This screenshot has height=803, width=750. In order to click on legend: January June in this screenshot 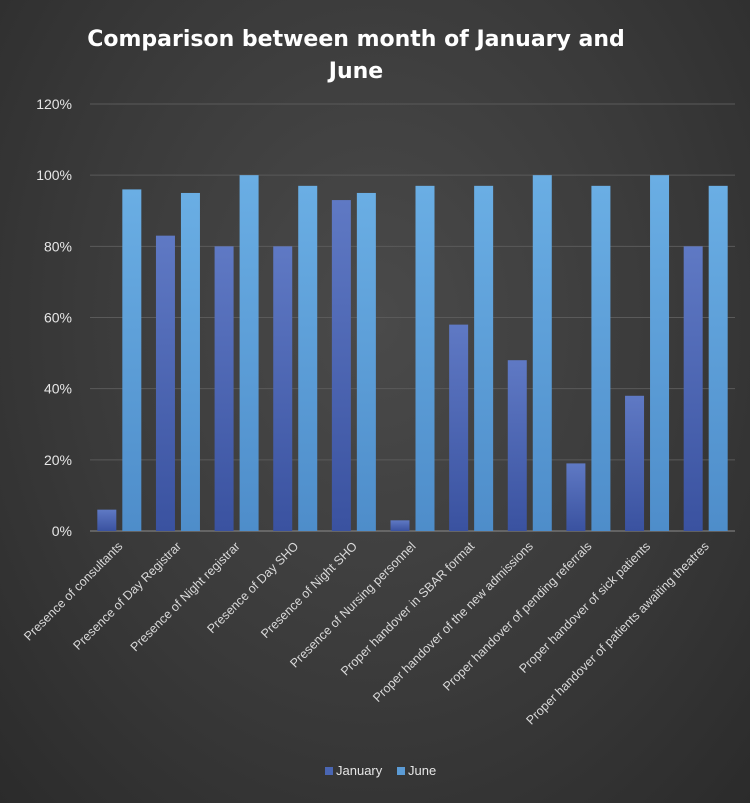, I will do `click(380, 770)`.